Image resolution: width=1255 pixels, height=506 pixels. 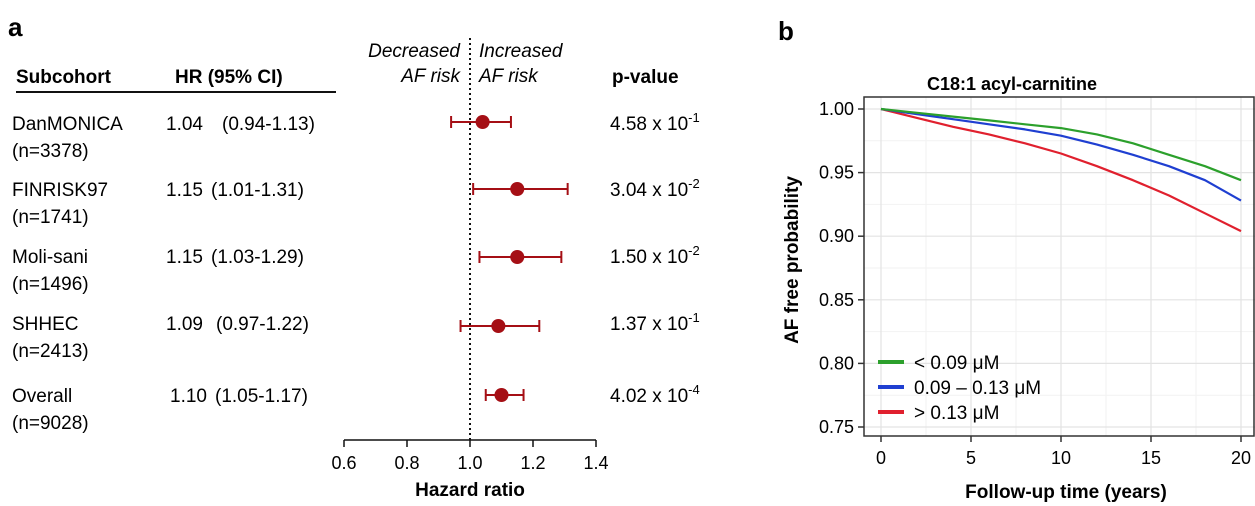 I want to click on row-pvalue: 3.04 x 10⁻², so click(x=655, y=188).